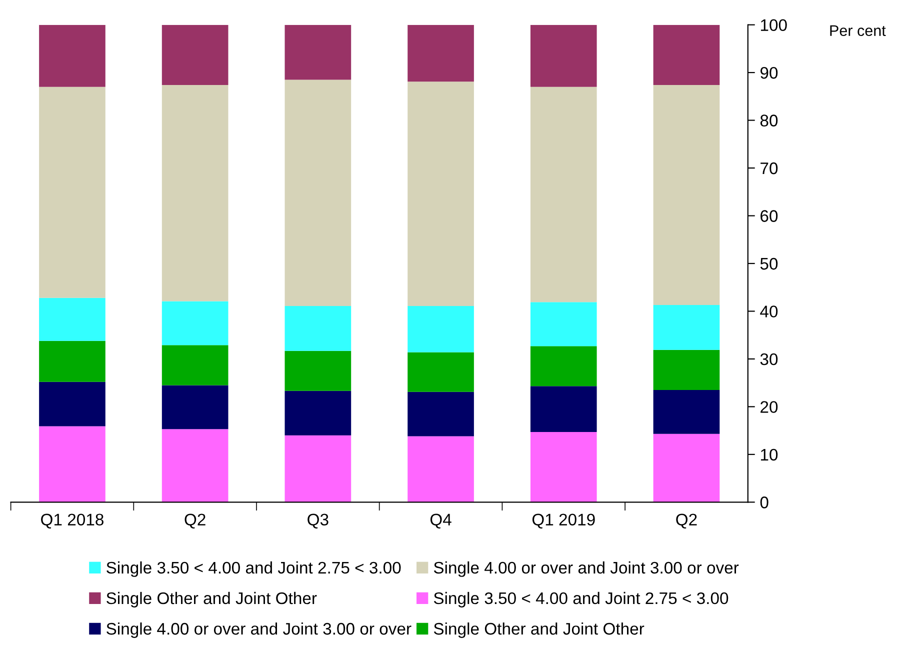  What do you see at coordinates (72, 521) in the screenshot?
I see `x-tick-label: Q1 2018` at bounding box center [72, 521].